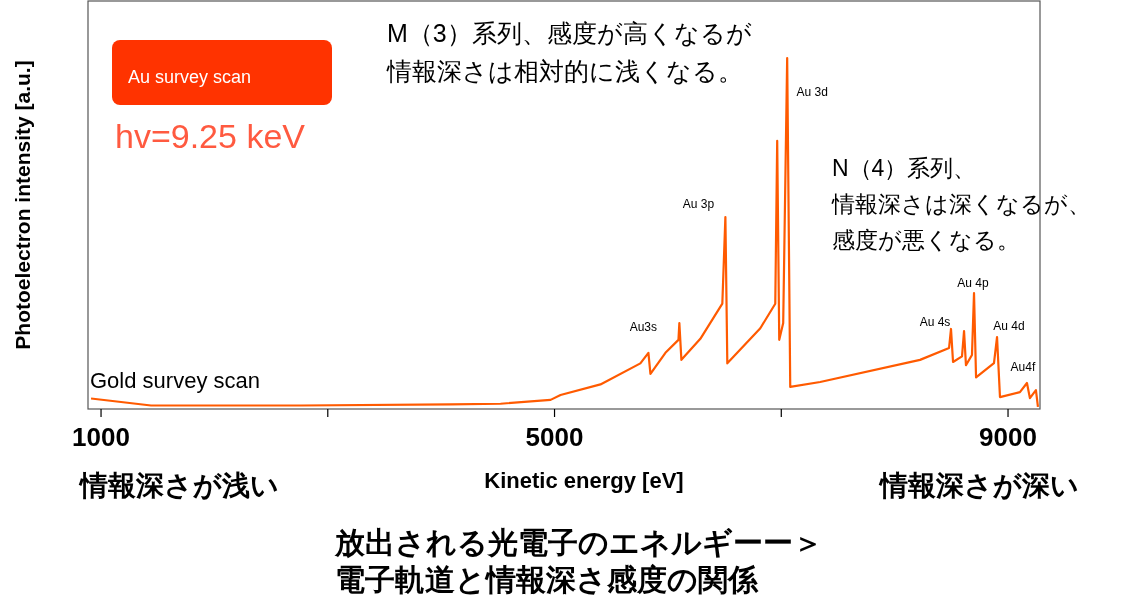 The image size is (1125, 598). I want to click on text: 情報深さが深い, so click(978, 485).